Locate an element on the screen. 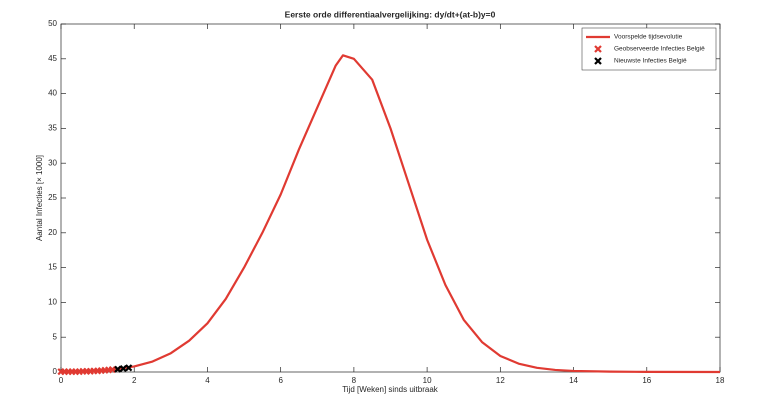 This screenshot has width=763, height=409. y-tick-label: 35 is located at coordinates (52, 128).